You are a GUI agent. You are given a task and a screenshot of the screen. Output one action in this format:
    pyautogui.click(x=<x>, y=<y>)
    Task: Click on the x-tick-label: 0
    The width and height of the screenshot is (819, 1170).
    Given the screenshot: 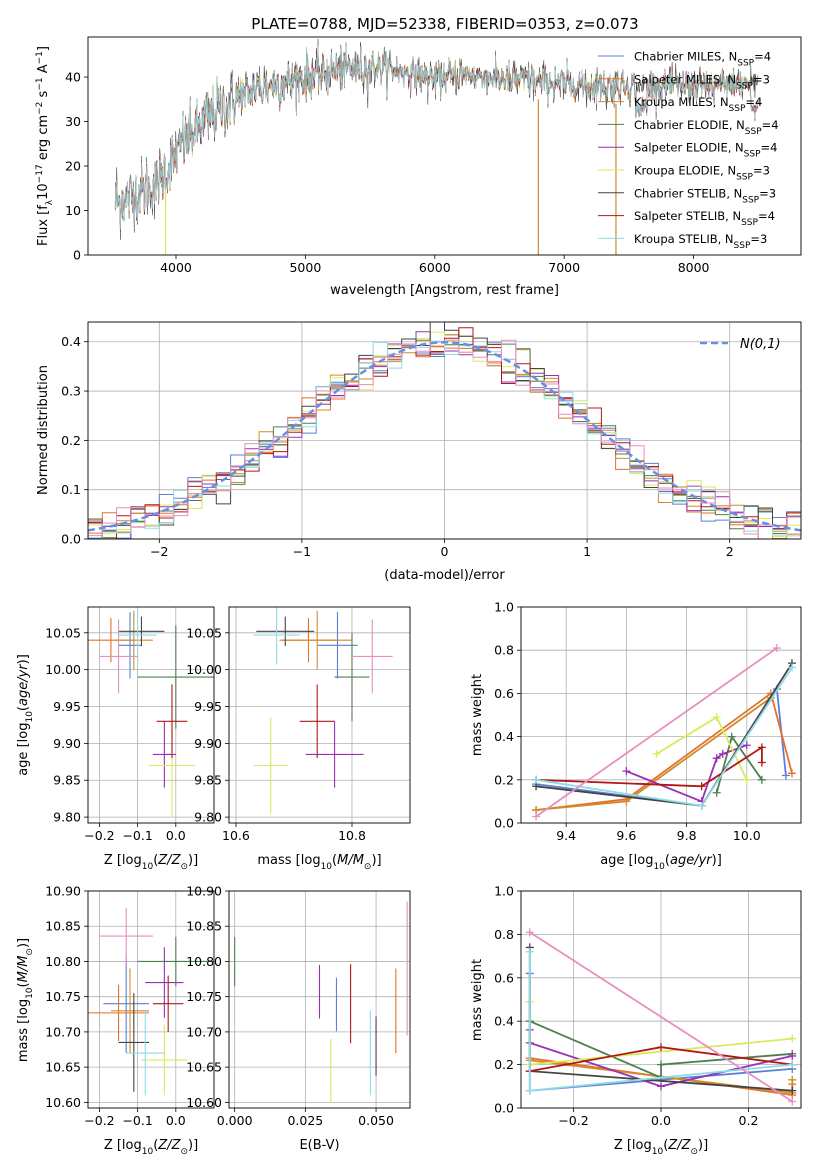 What is the action you would take?
    pyautogui.click(x=445, y=551)
    